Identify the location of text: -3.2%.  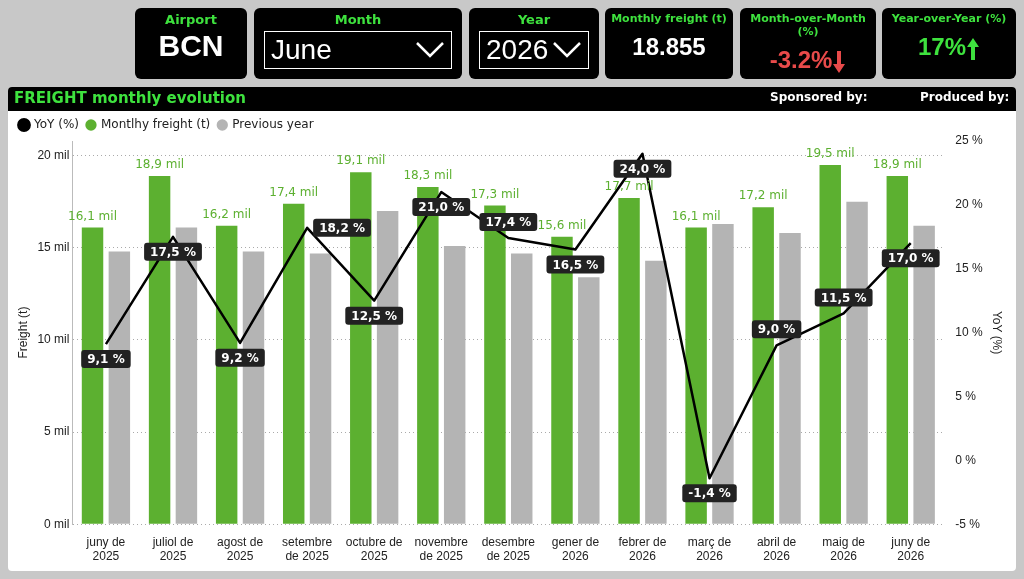
(801, 59).